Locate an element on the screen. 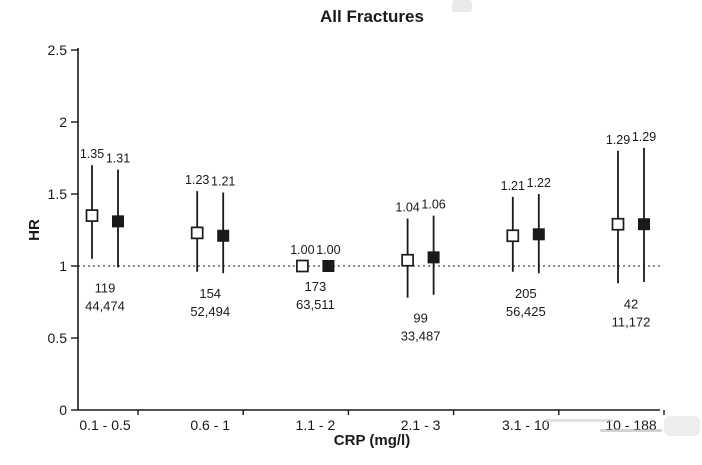  event-count: 205 is located at coordinates (526, 293).